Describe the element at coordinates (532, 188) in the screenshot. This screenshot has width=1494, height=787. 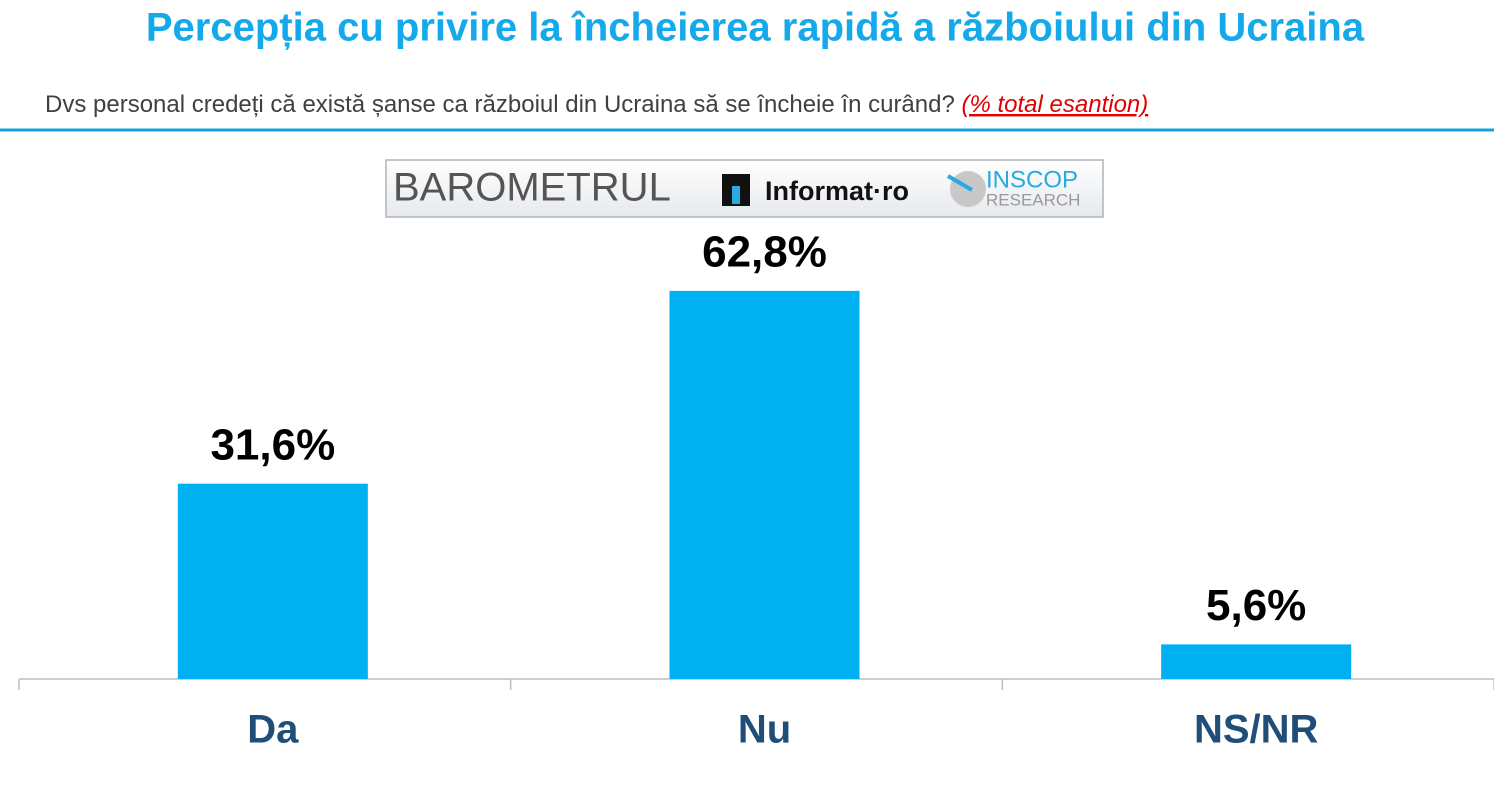
I see `logo-barometer: BAROMETRUL` at that location.